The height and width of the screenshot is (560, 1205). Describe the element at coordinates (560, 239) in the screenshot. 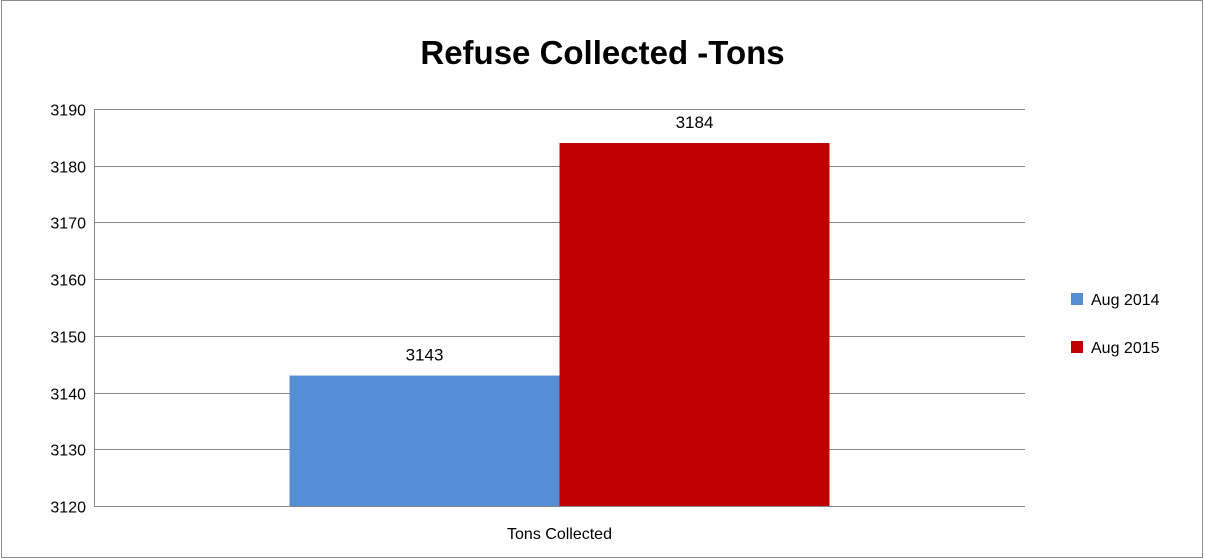

I see `data-labels: 3143 3184` at that location.